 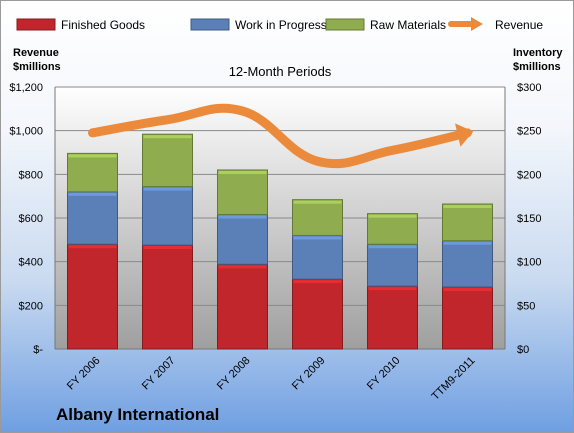 I want to click on revenue-arrowhead, so click(x=464, y=135).